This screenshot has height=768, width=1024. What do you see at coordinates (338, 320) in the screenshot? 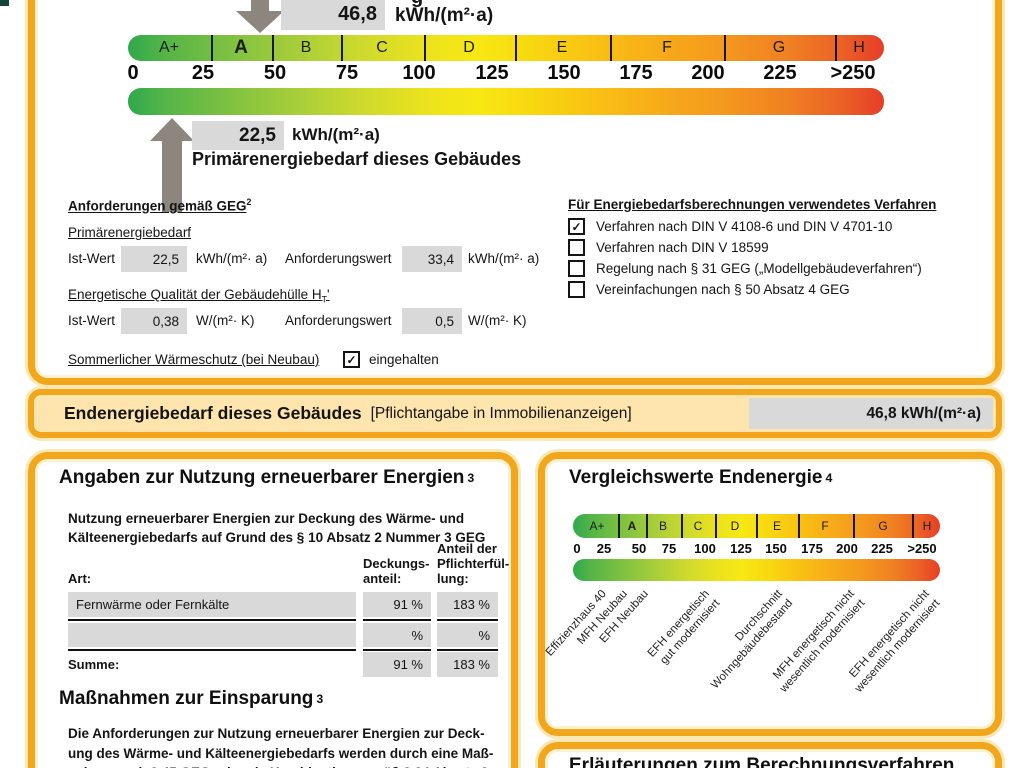
I see `anforderungswert-label-2: Anforderungswert` at bounding box center [338, 320].